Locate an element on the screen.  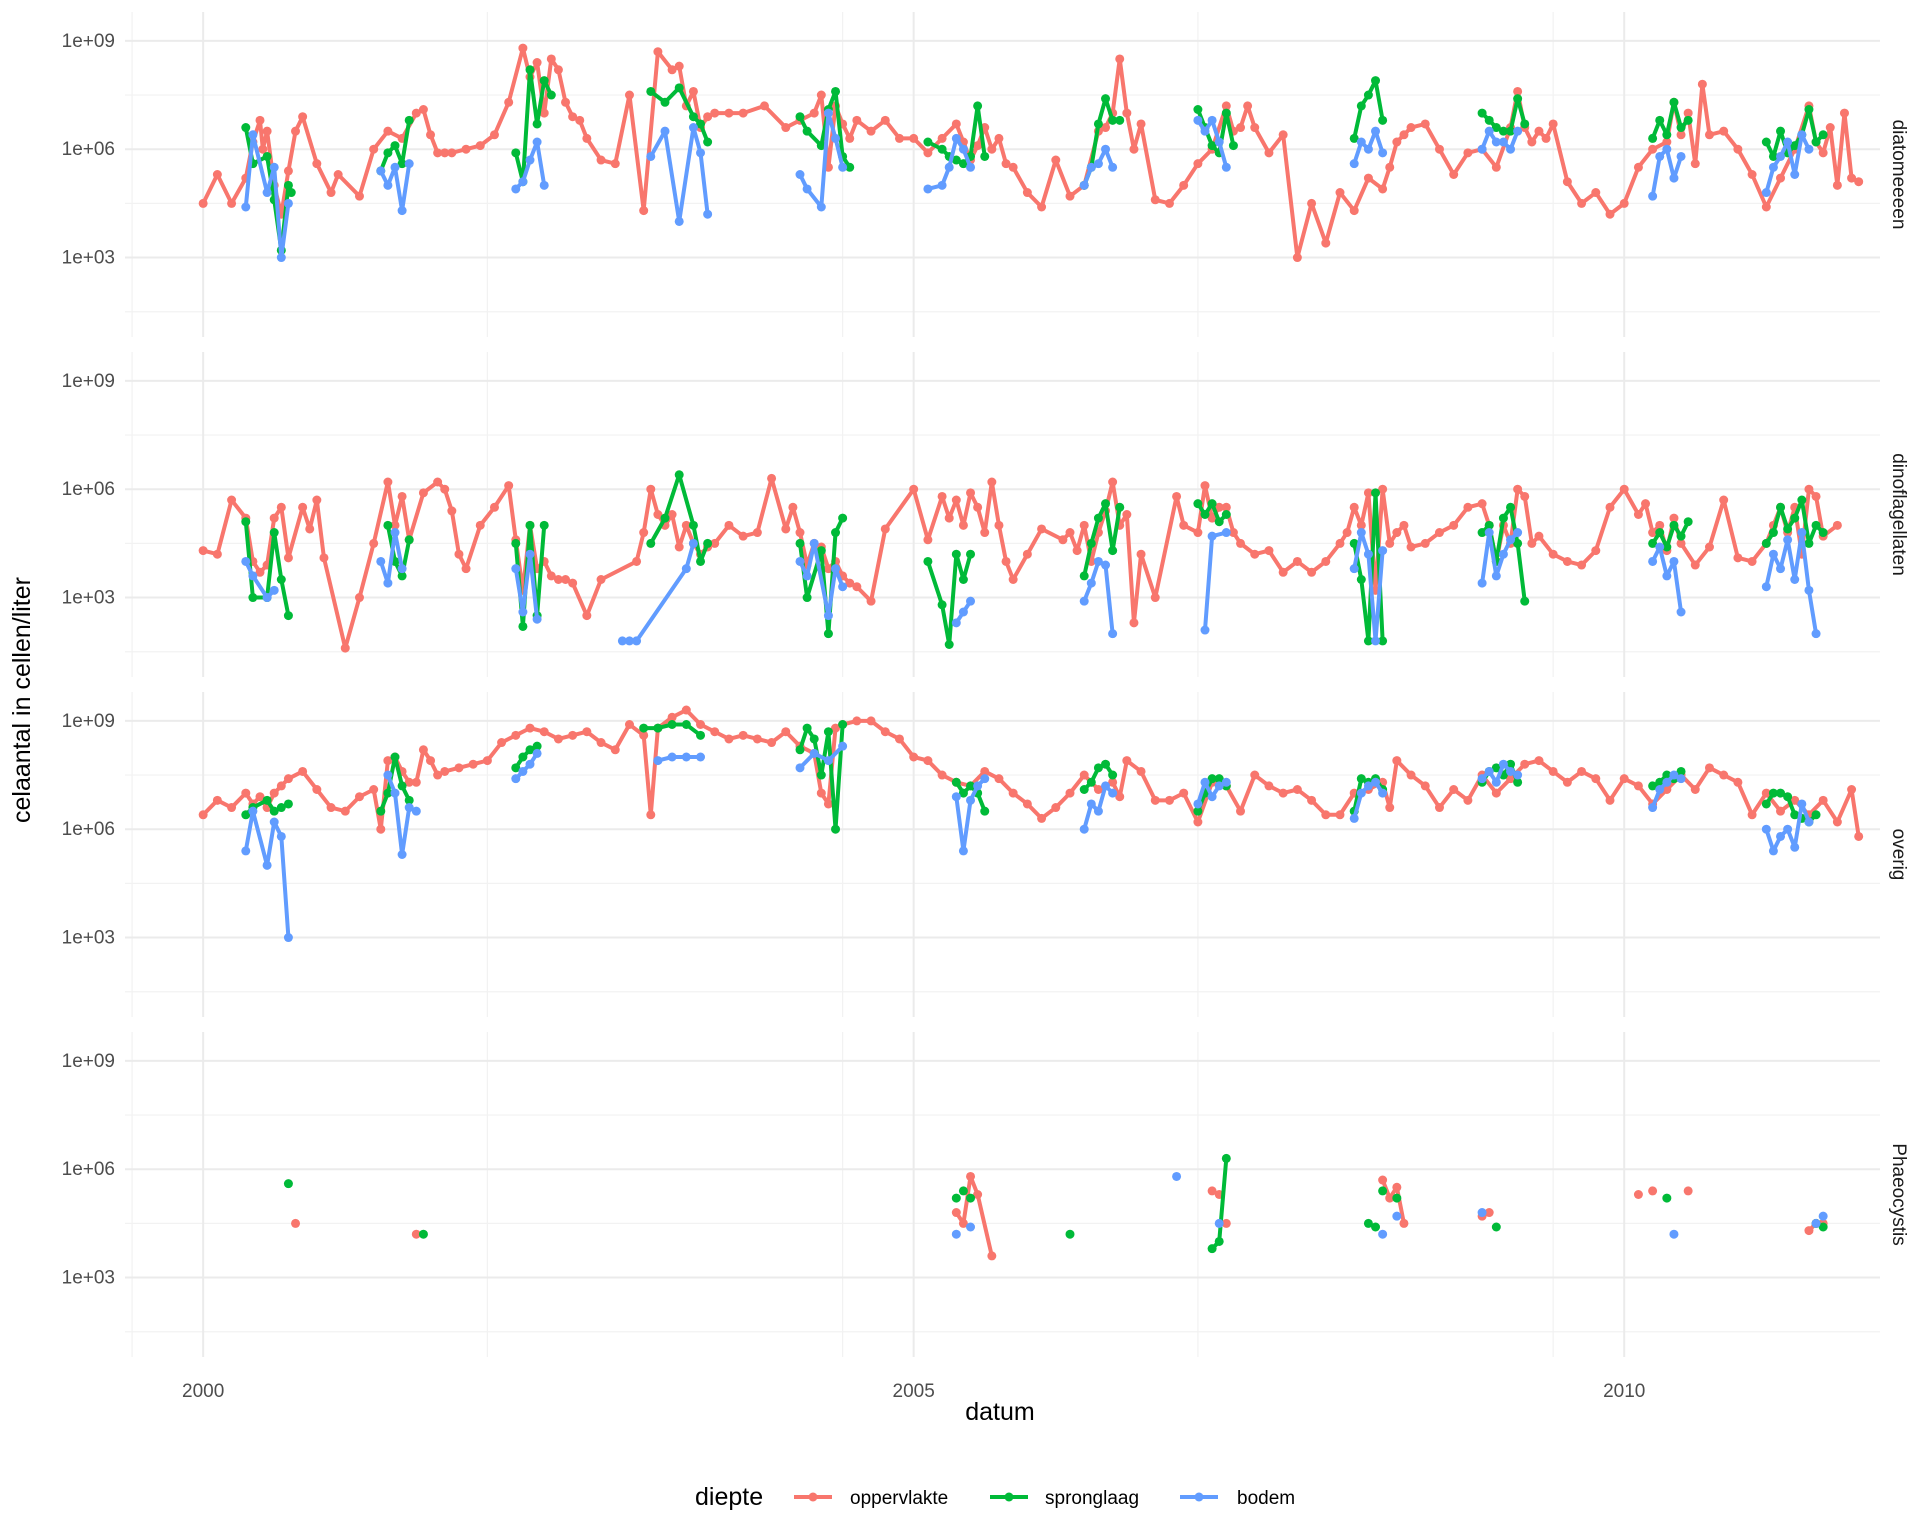
strip-label: Phaeocystis is located at coordinates (1898, 1194).